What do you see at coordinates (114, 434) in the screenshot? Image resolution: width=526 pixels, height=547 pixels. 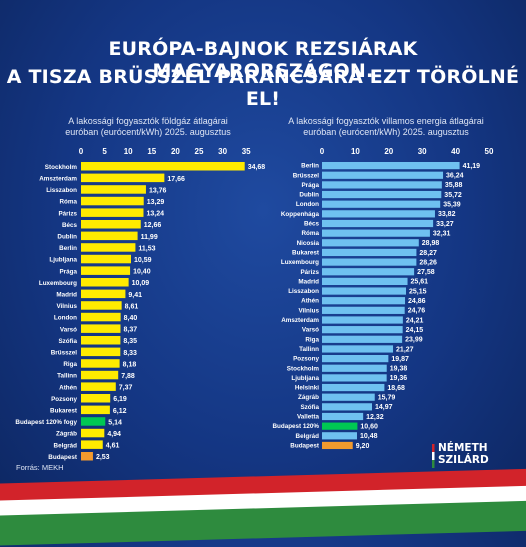 I see `gas-value-label: 4,94` at bounding box center [114, 434].